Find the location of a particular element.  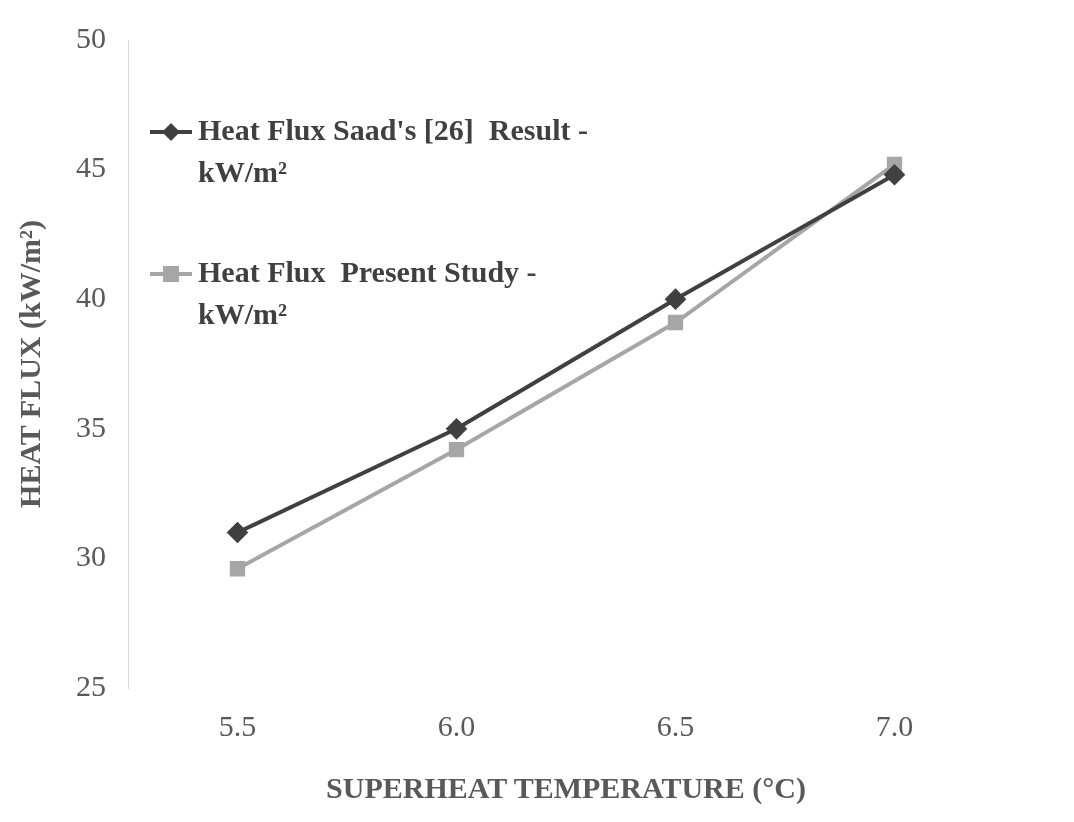

x-tick-label: 6.5 is located at coordinates (675, 725).